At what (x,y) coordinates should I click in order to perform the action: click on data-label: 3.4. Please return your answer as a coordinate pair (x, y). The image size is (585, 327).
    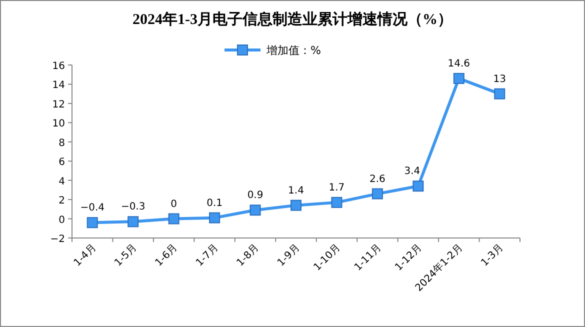
    Looking at the image, I should click on (412, 172).